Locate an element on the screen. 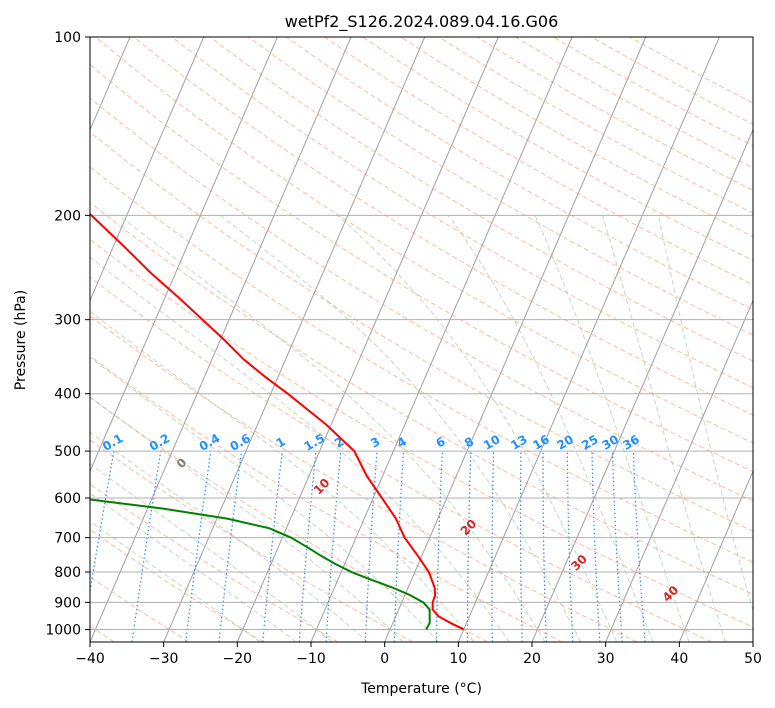 Image resolution: width=775 pixels, height=708 pixels. x-tick-label: −20 is located at coordinates (238, 659).